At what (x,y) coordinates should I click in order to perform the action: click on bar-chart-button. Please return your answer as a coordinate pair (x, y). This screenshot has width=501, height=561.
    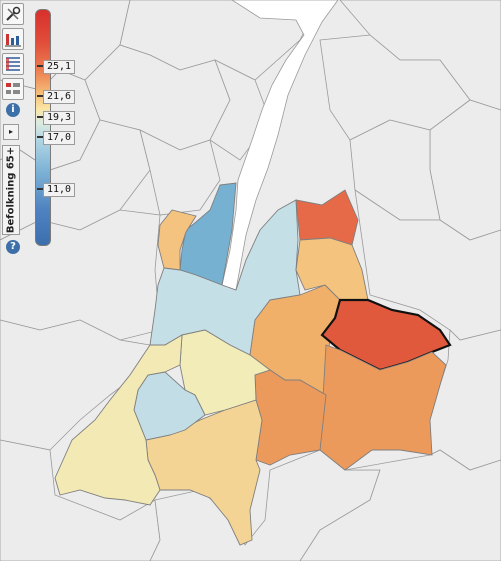
    Looking at the image, I should click on (13, 39).